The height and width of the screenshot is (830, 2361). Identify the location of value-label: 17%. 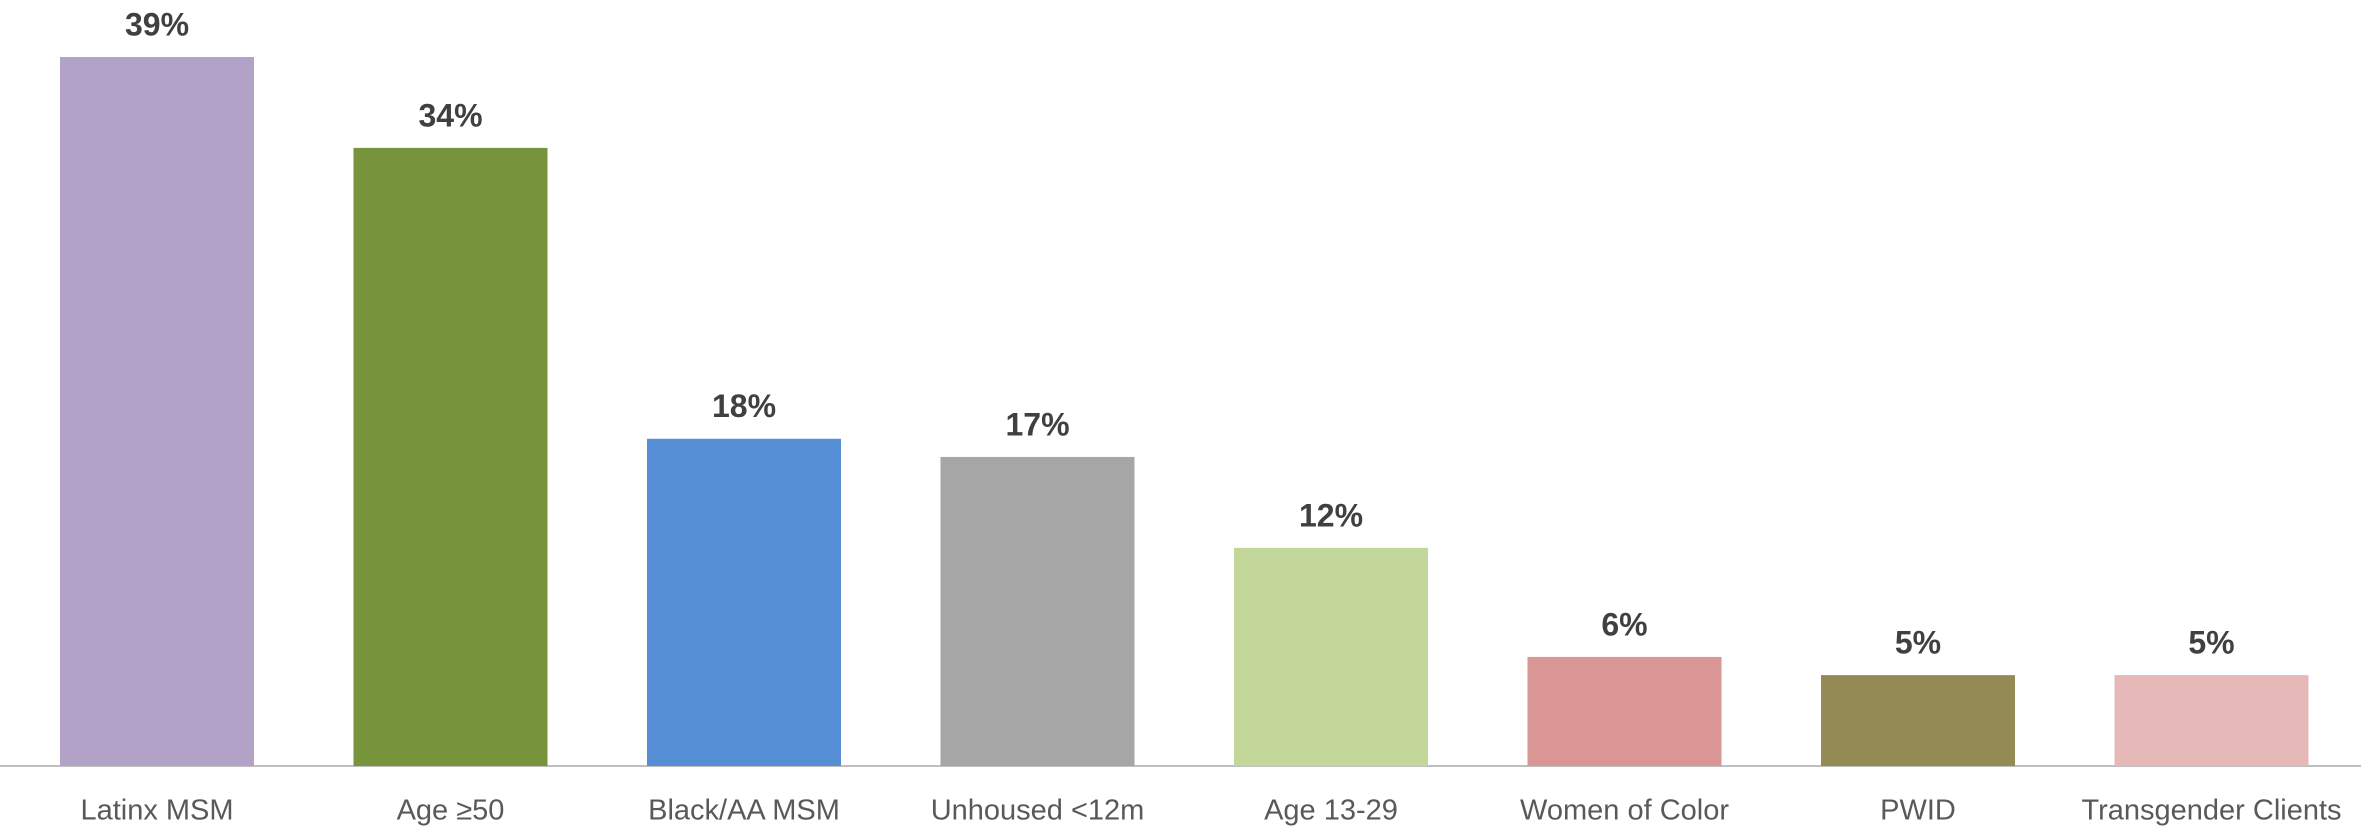
(1037, 424).